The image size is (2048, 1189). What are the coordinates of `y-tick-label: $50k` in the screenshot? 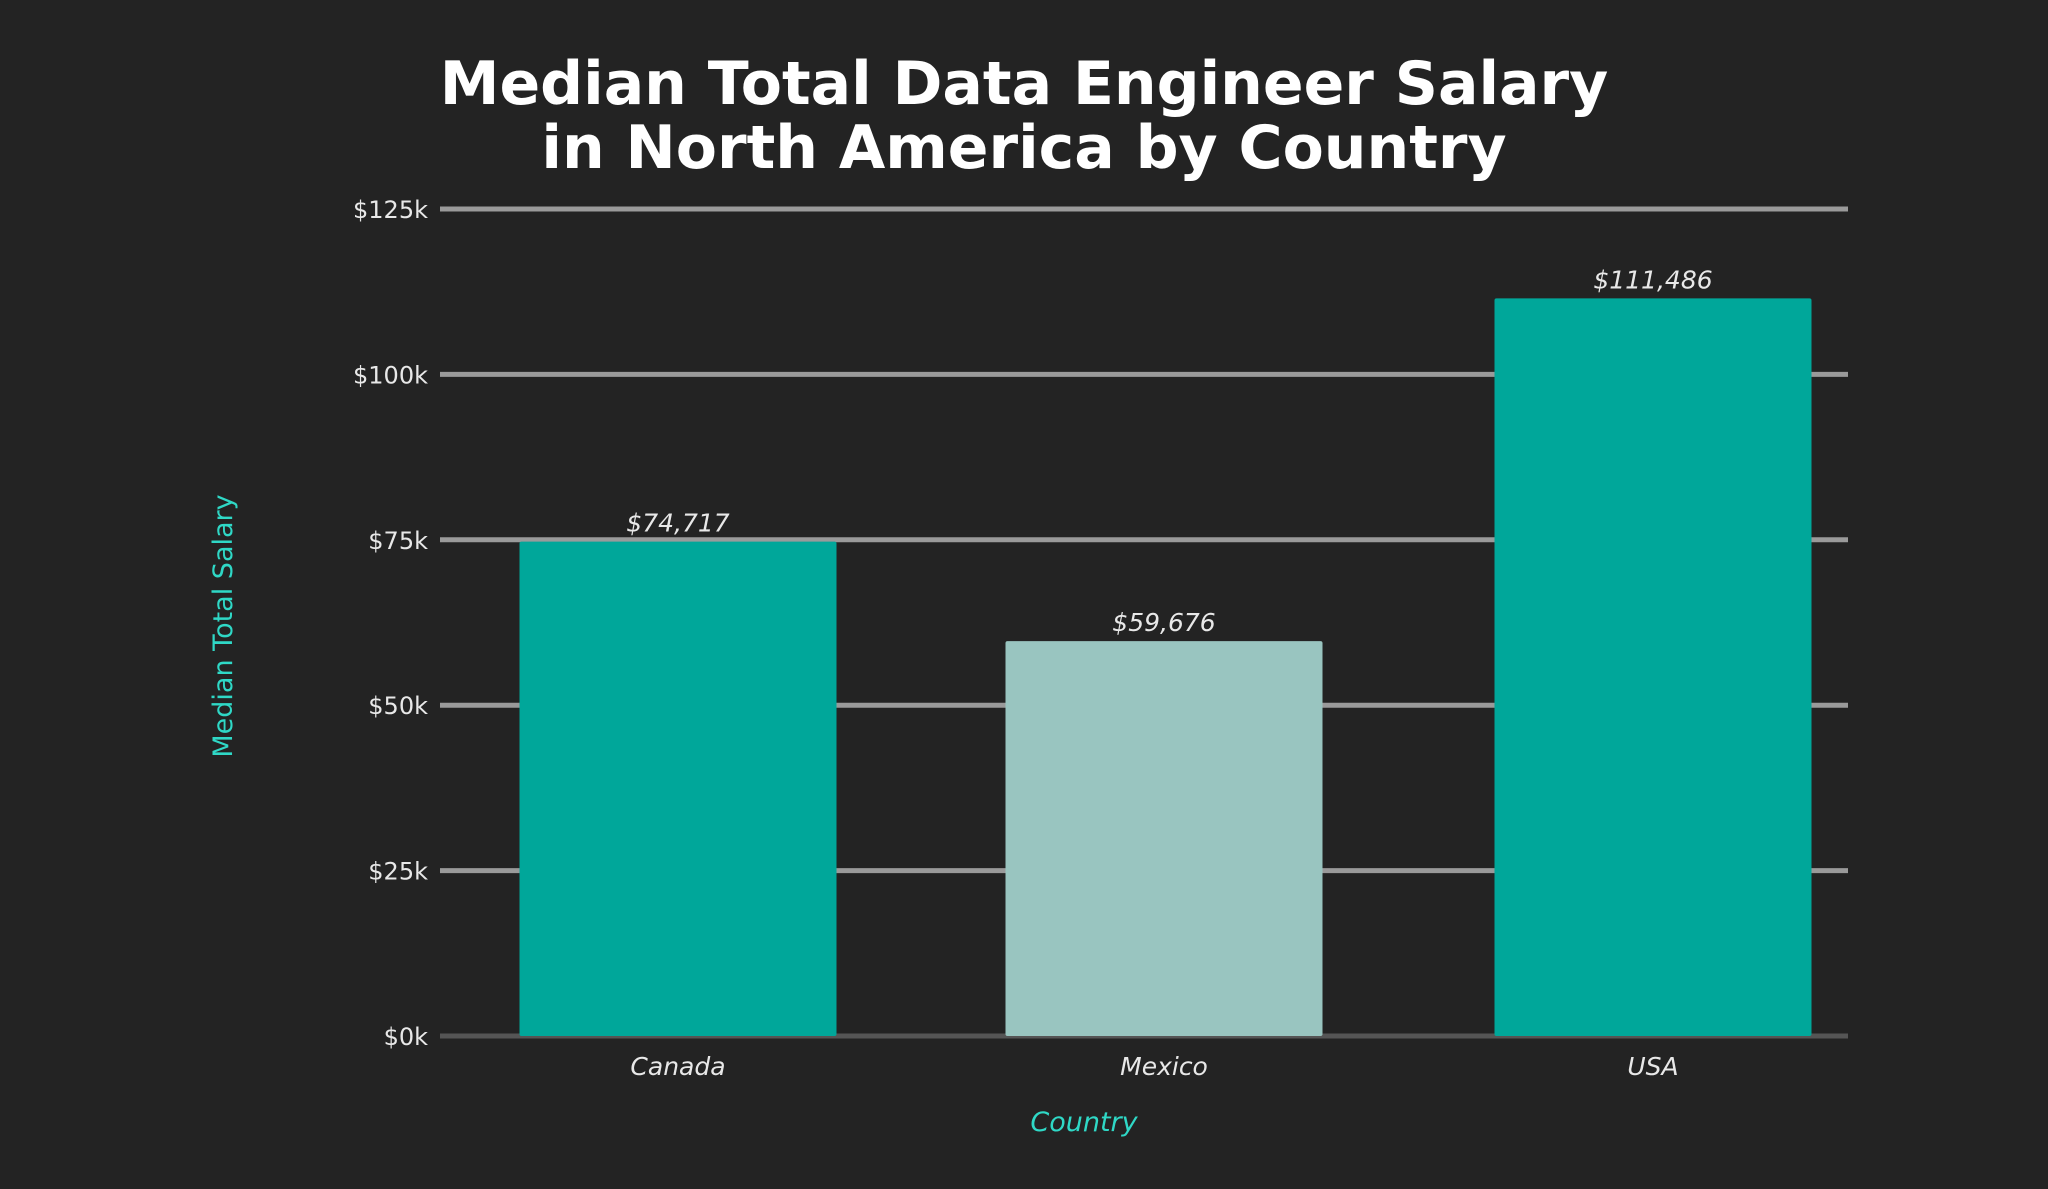 It's located at (398, 706).